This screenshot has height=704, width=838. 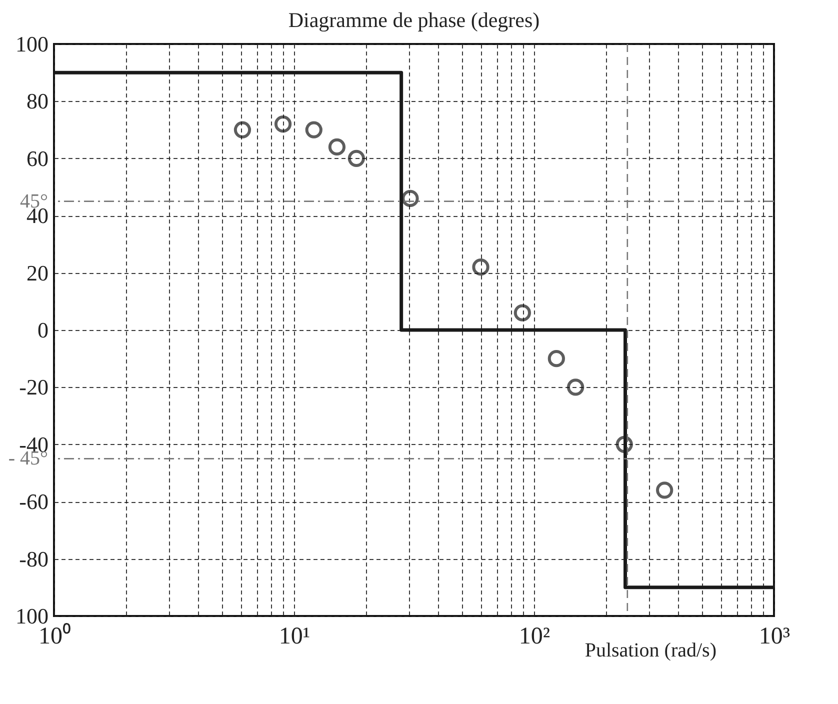 I want to click on x-tick-label: 10³, so click(x=774, y=637).